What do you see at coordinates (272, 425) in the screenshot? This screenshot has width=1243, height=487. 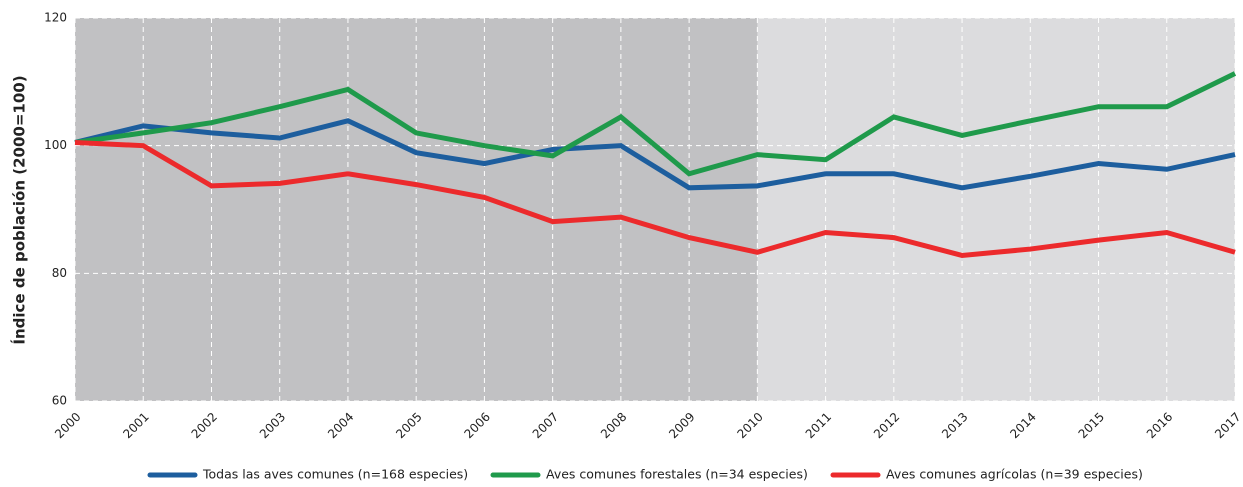 I see `x-tick-label: 2003` at bounding box center [272, 425].